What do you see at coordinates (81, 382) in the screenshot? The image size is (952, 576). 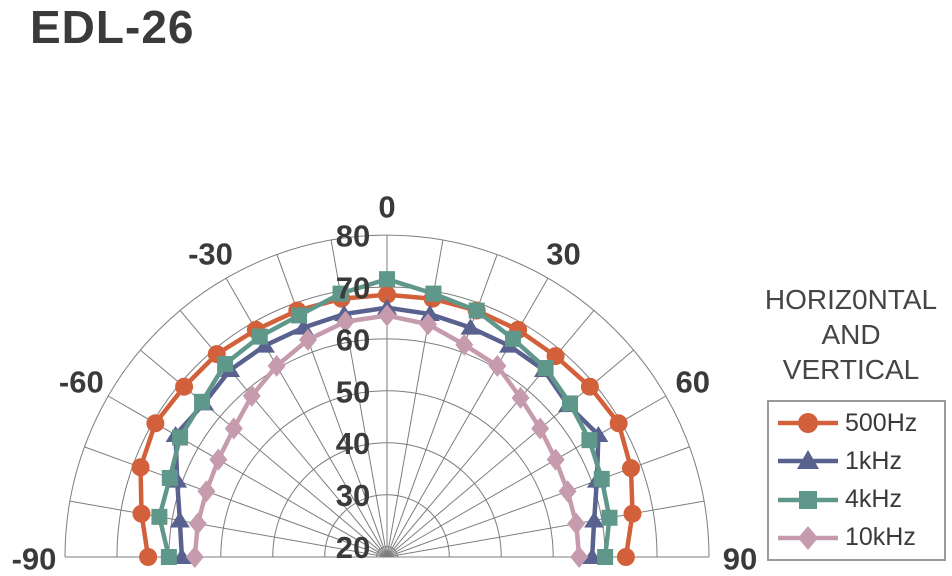 I see `angle-tick-label: -60` at bounding box center [81, 382].